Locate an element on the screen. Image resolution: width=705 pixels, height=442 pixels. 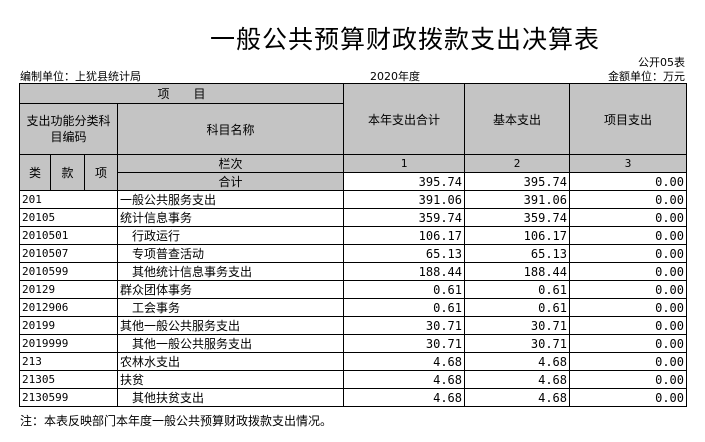
header-col-no: 栏次 is located at coordinates (230, 163).